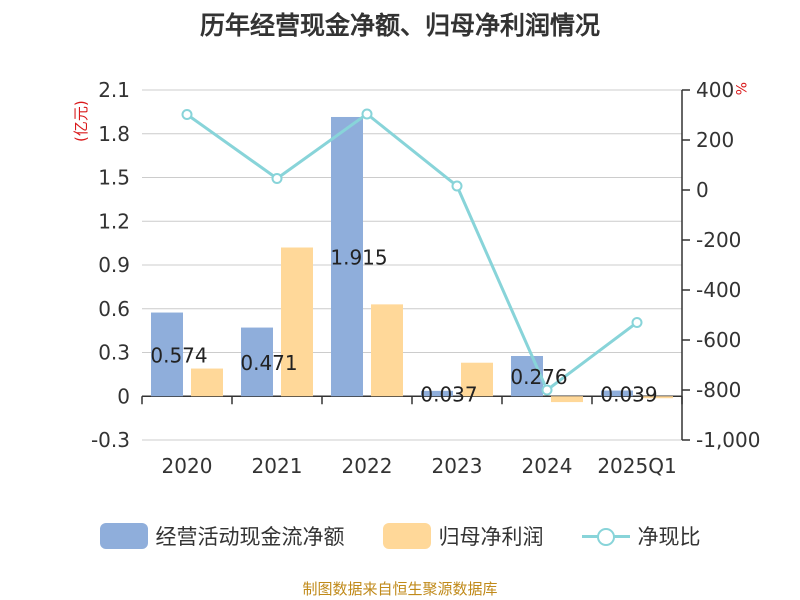 This screenshot has height=600, width=800. Describe the element at coordinates (728, 440) in the screenshot. I see `y-right-tick-label: -1,000` at that location.